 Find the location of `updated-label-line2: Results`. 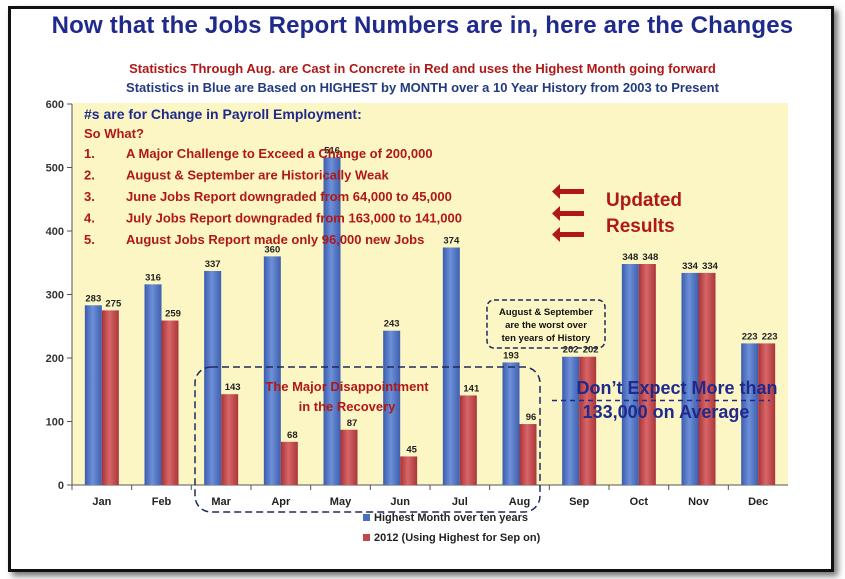

updated-label-line2: Results is located at coordinates (640, 226).